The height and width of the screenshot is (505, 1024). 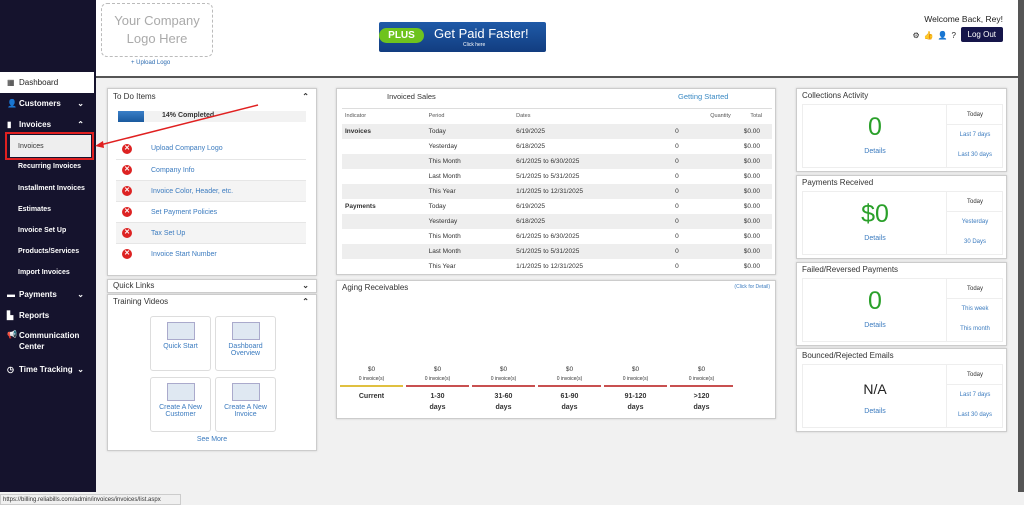 What do you see at coordinates (531, 131) in the screenshot?
I see `table-cell: 6/19/2025` at bounding box center [531, 131].